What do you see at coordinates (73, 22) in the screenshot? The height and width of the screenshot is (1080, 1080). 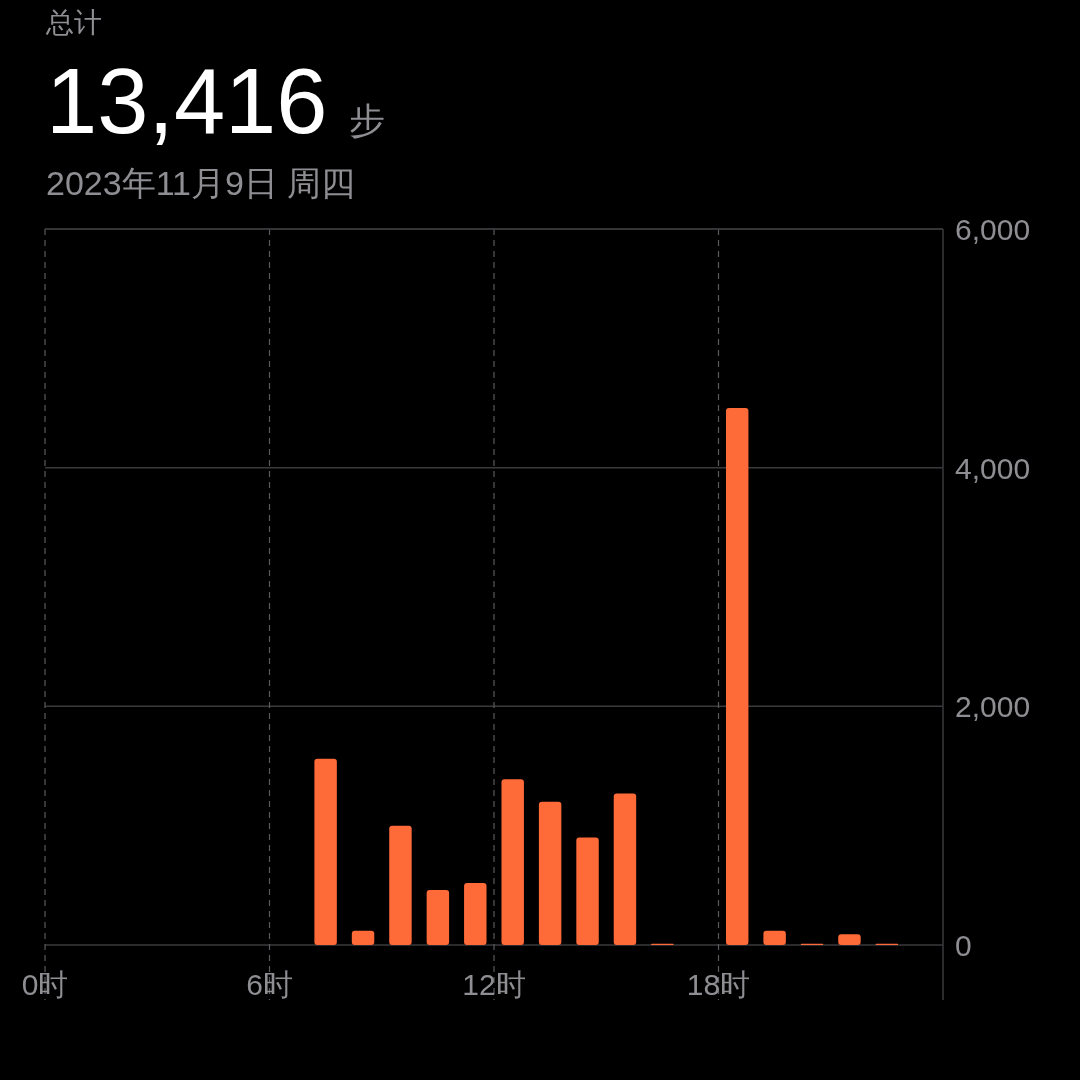 I see `text: 总计` at bounding box center [73, 22].